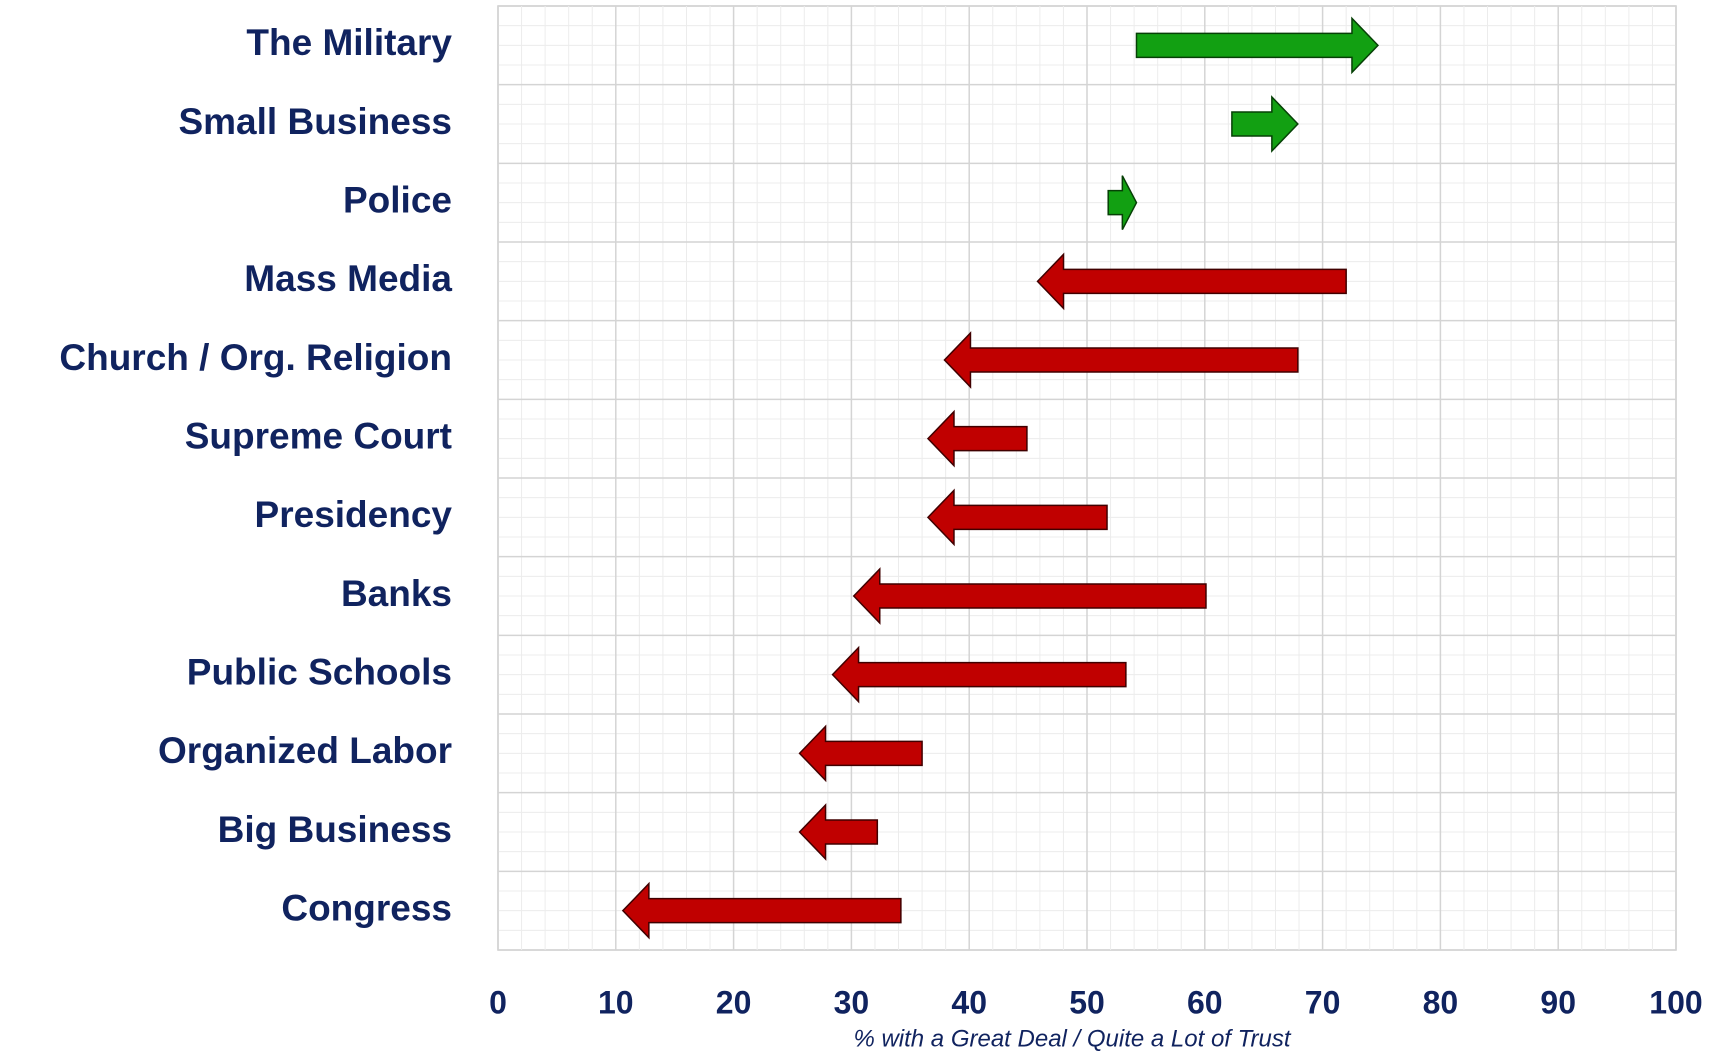  Describe the element at coordinates (734, 1002) in the screenshot. I see `x-tick-label: 20` at that location.